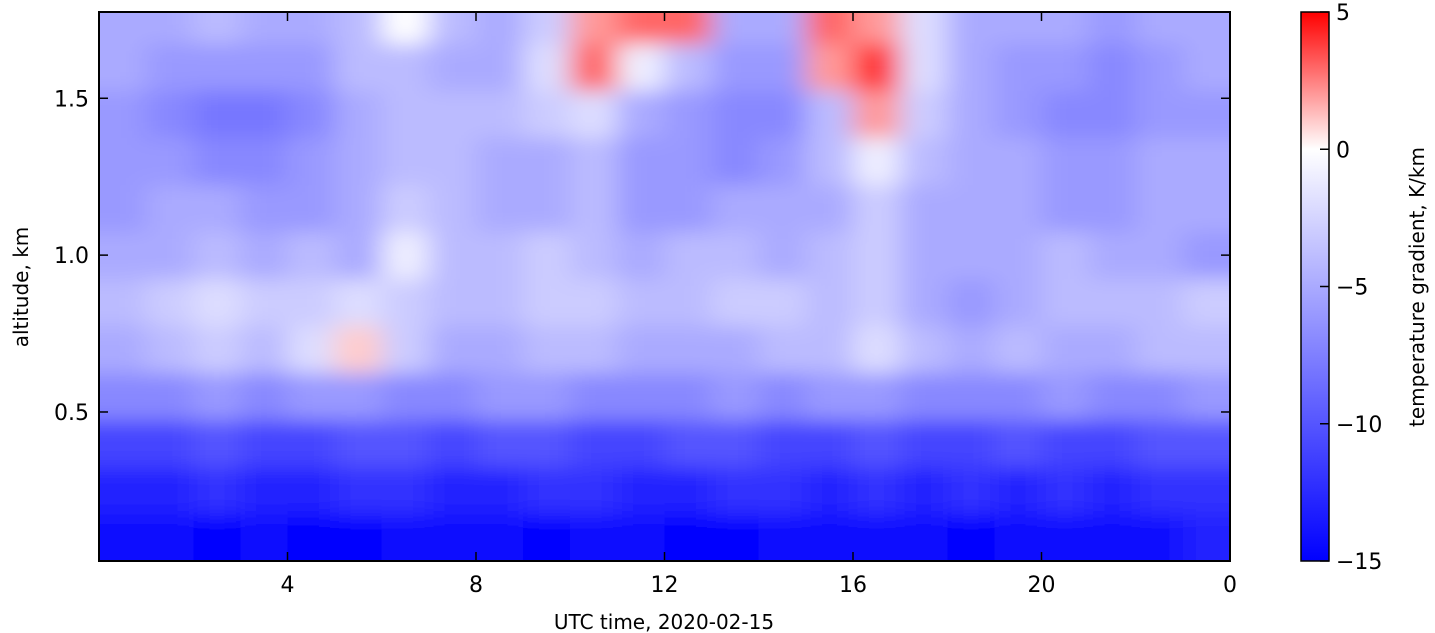 The height and width of the screenshot is (633, 1435). Describe the element at coordinates (1417, 287) in the screenshot. I see `colorbar-label: temperature gradient, K/km` at that location.